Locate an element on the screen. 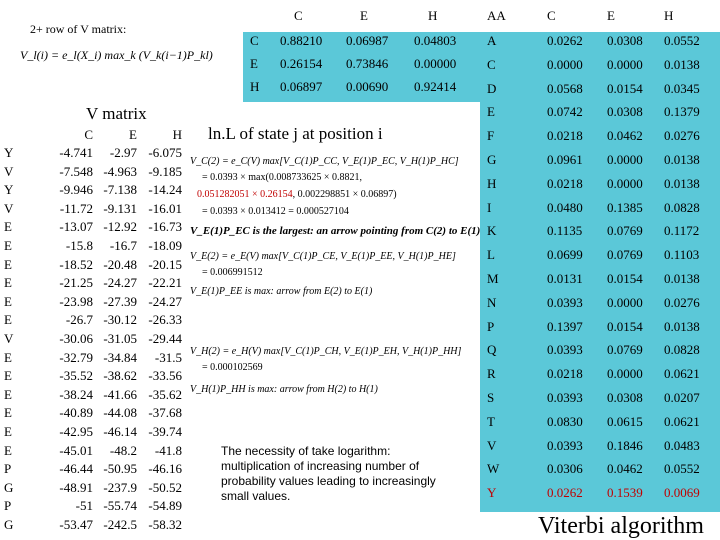  vmatrix-cell: -7.138 is located at coordinates (120, 190).